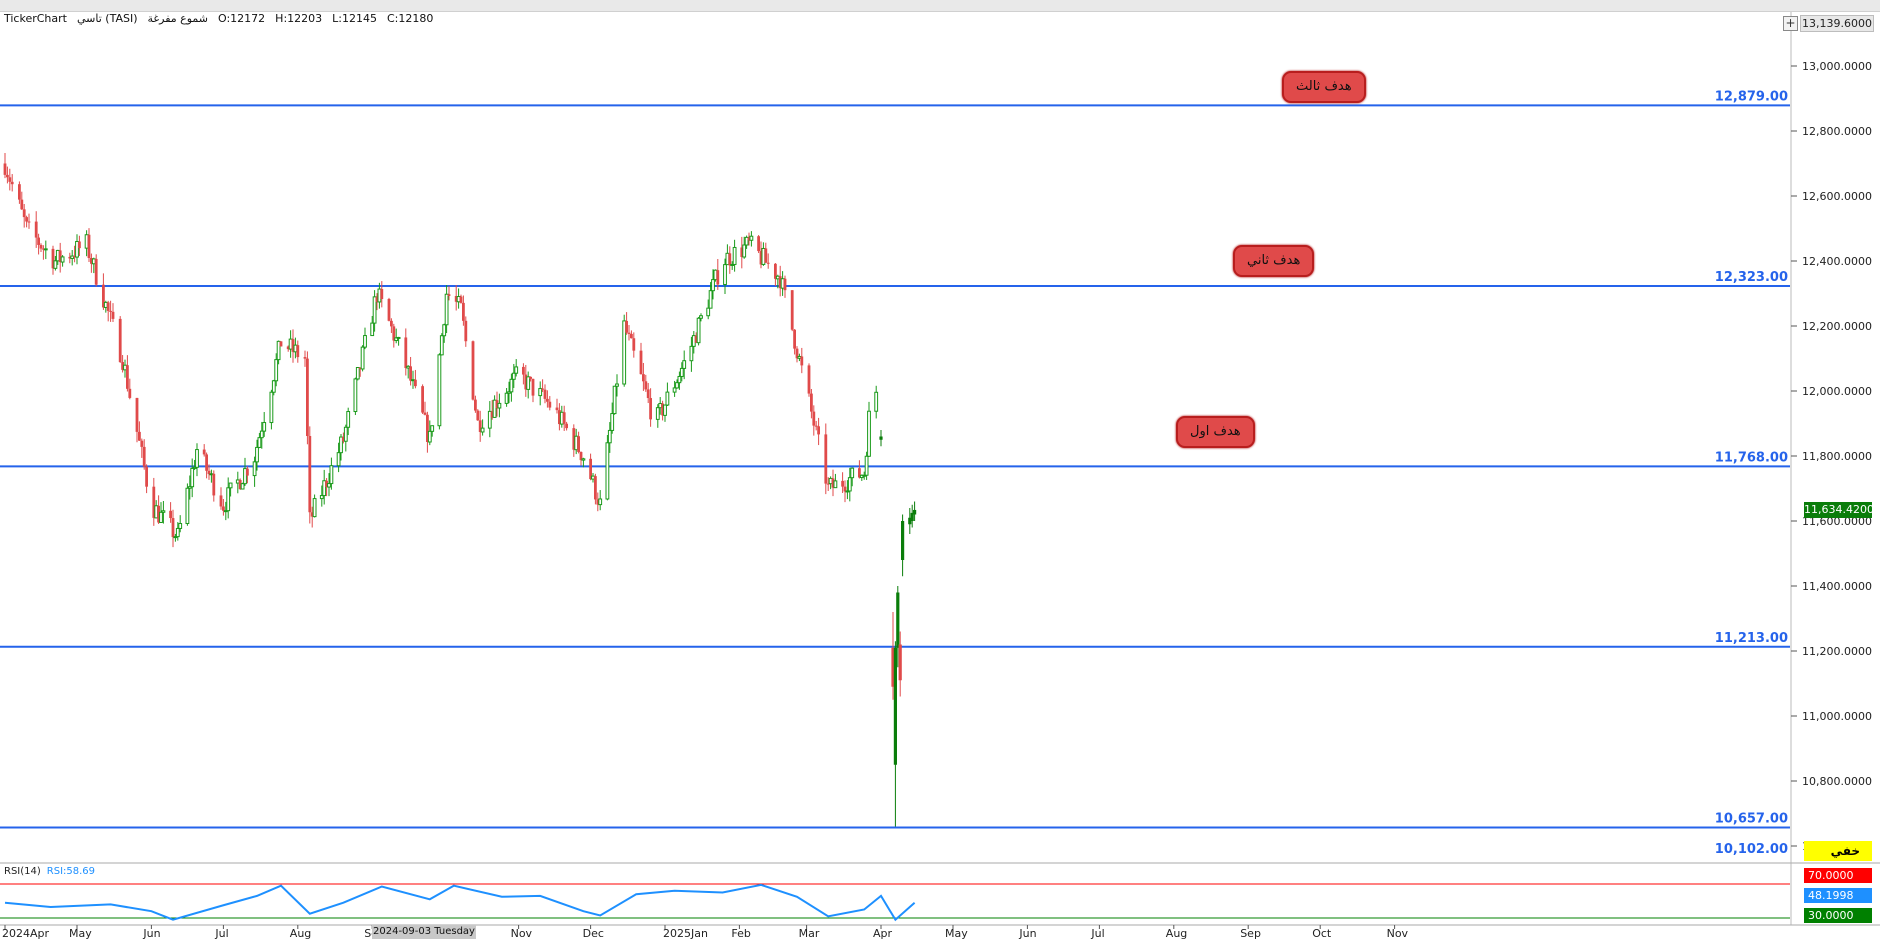 The image size is (1880, 940). What do you see at coordinates (1837, 586) in the screenshot?
I see `y-tick-label: 11,400.0000` at bounding box center [1837, 586].